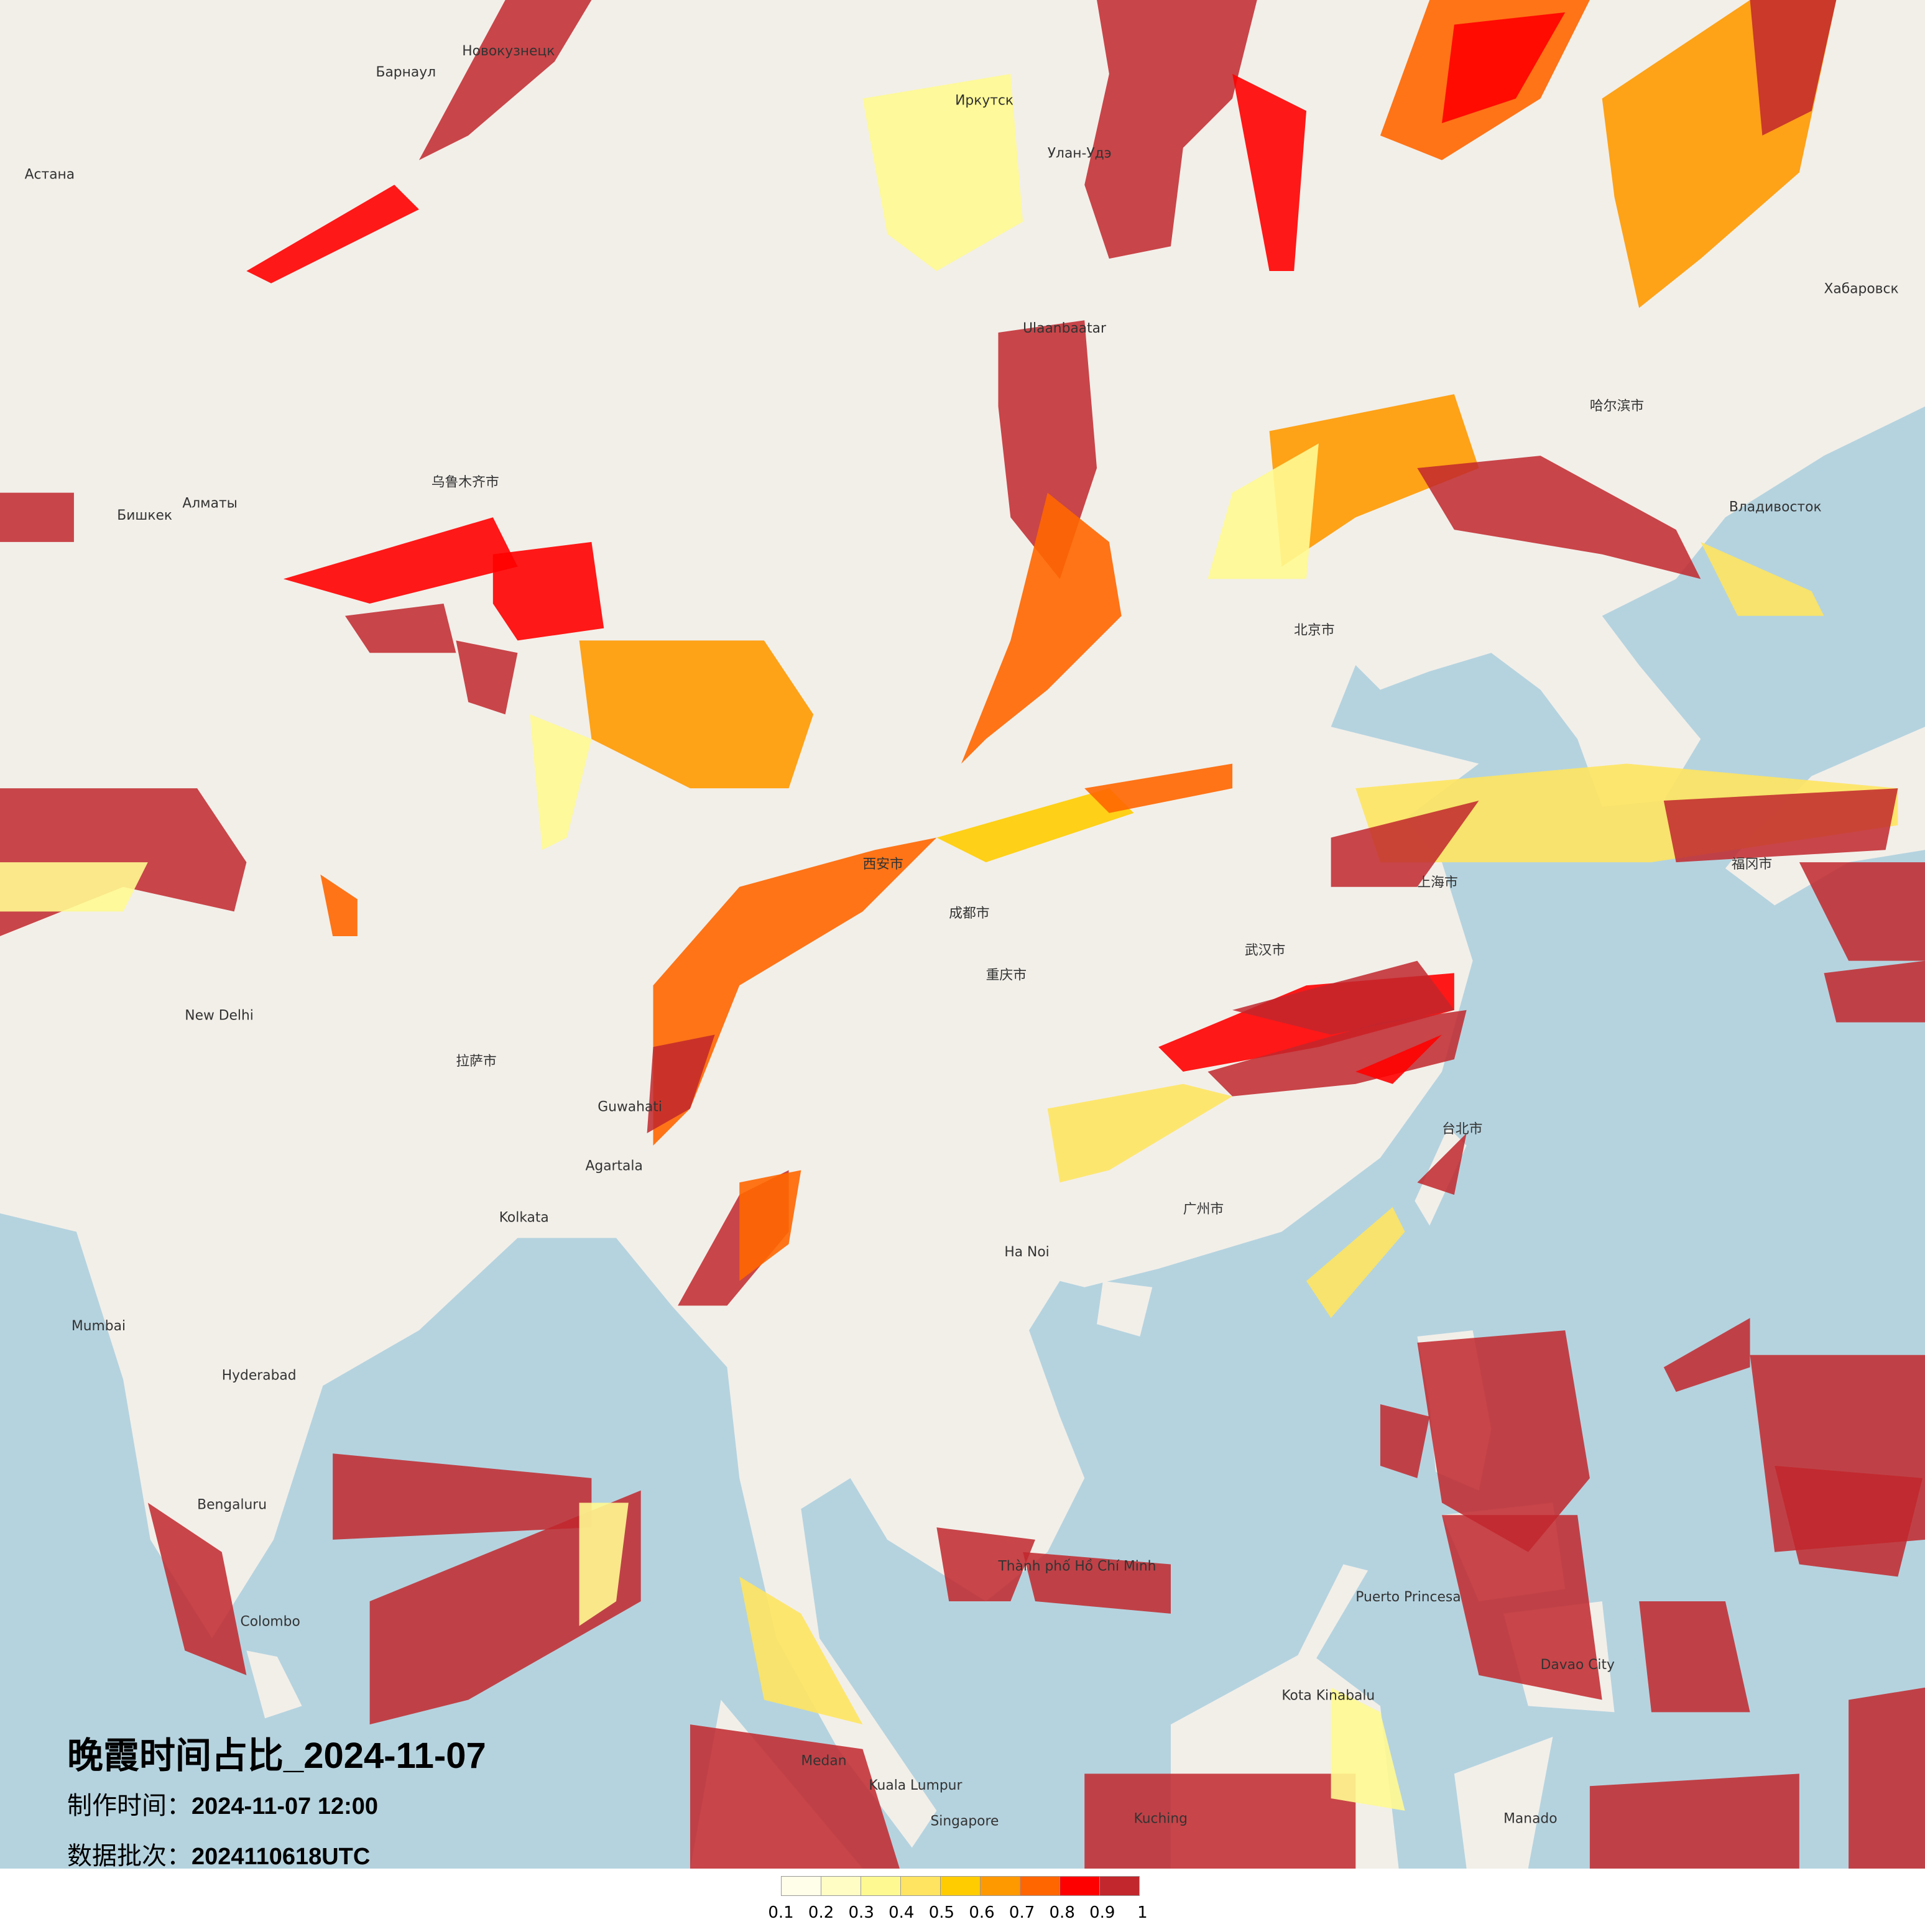 The width and height of the screenshot is (1925, 1932). Describe the element at coordinates (613, 1166) in the screenshot. I see `city-label: Agartala` at that location.